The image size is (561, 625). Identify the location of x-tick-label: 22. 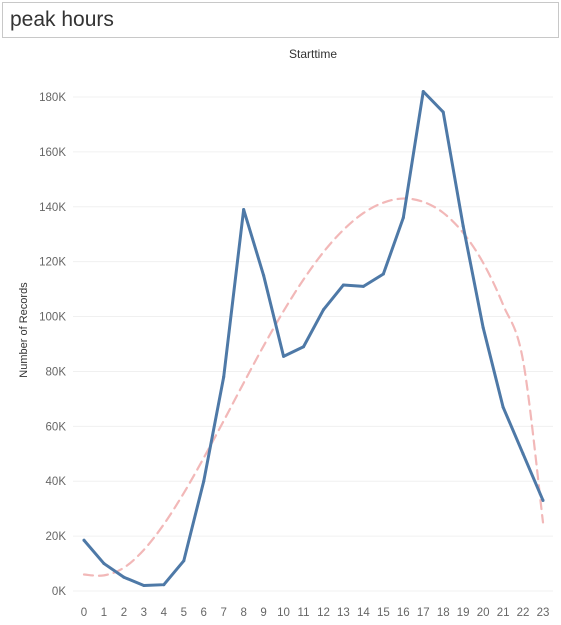
(523, 613).